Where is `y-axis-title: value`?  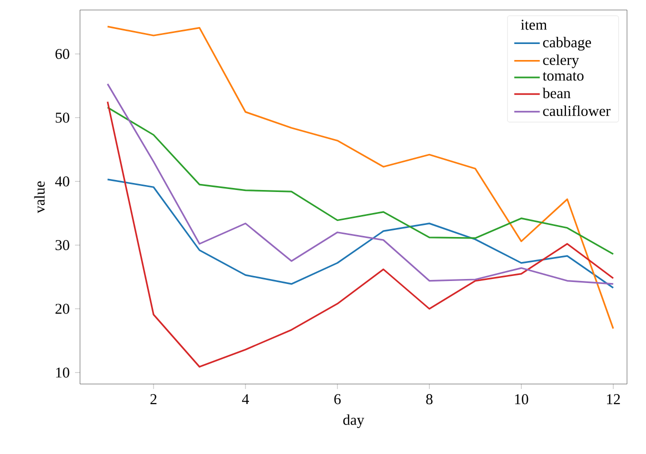
y-axis-title: value is located at coordinates (39, 197).